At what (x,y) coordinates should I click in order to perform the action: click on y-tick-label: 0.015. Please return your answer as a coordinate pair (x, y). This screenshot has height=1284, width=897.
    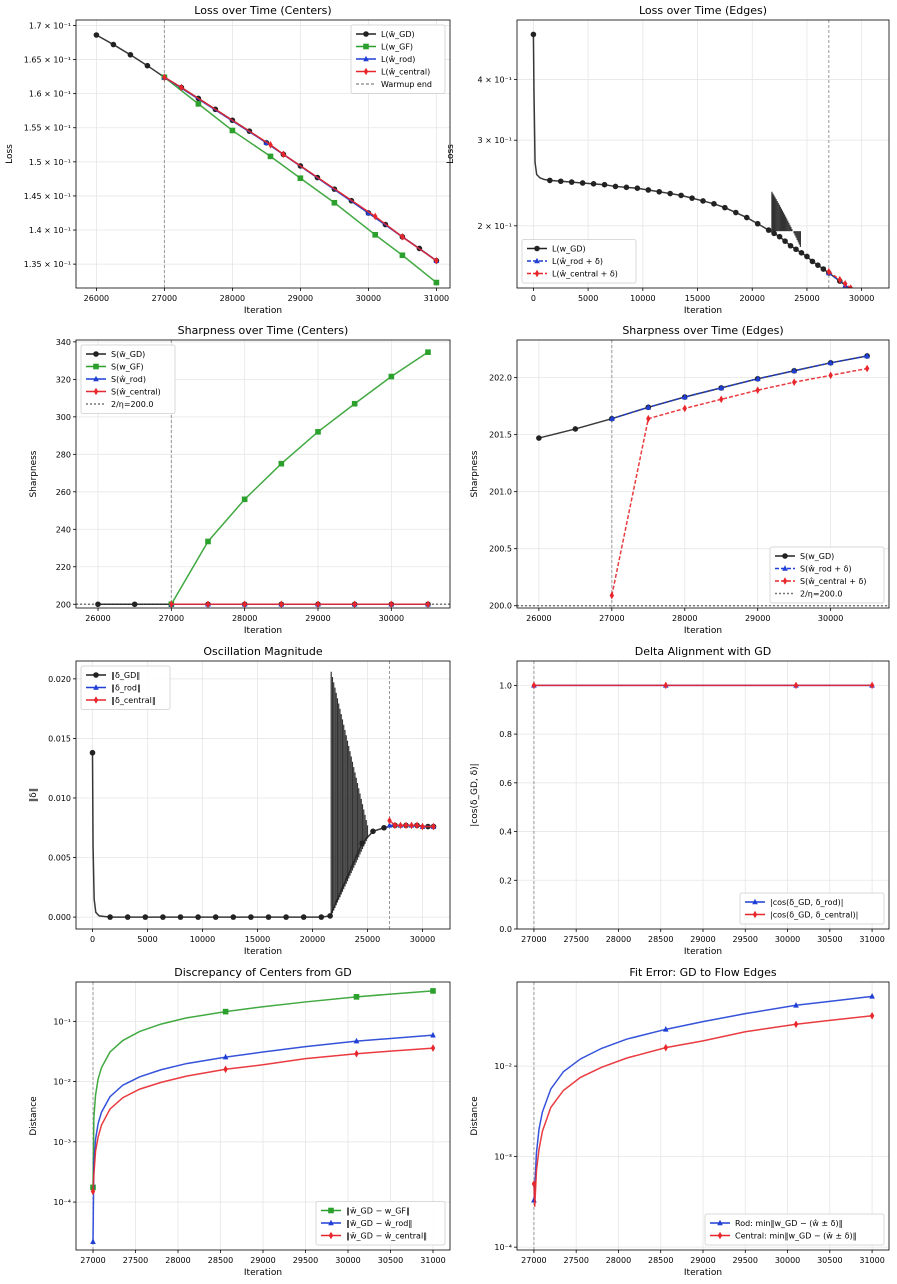
    Looking at the image, I should click on (59, 738).